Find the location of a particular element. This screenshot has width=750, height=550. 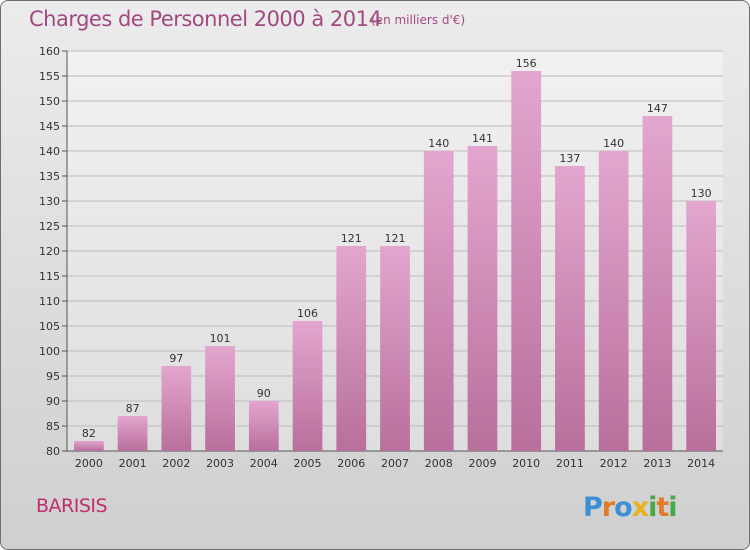

svg-text: Proxiti is located at coordinates (630, 507).